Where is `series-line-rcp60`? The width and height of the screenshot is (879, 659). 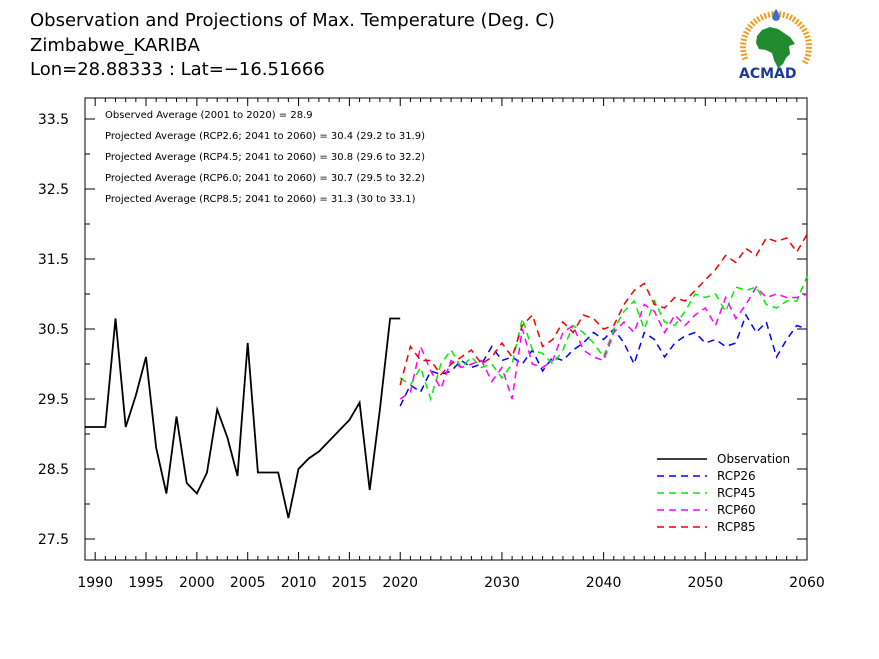 series-line-rcp60 is located at coordinates (603, 342).